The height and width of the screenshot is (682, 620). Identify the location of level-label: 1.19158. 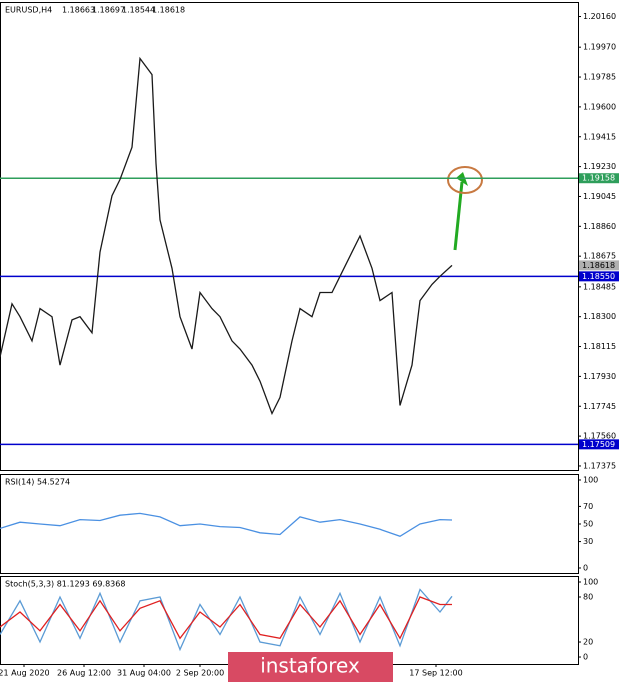
(598, 178).